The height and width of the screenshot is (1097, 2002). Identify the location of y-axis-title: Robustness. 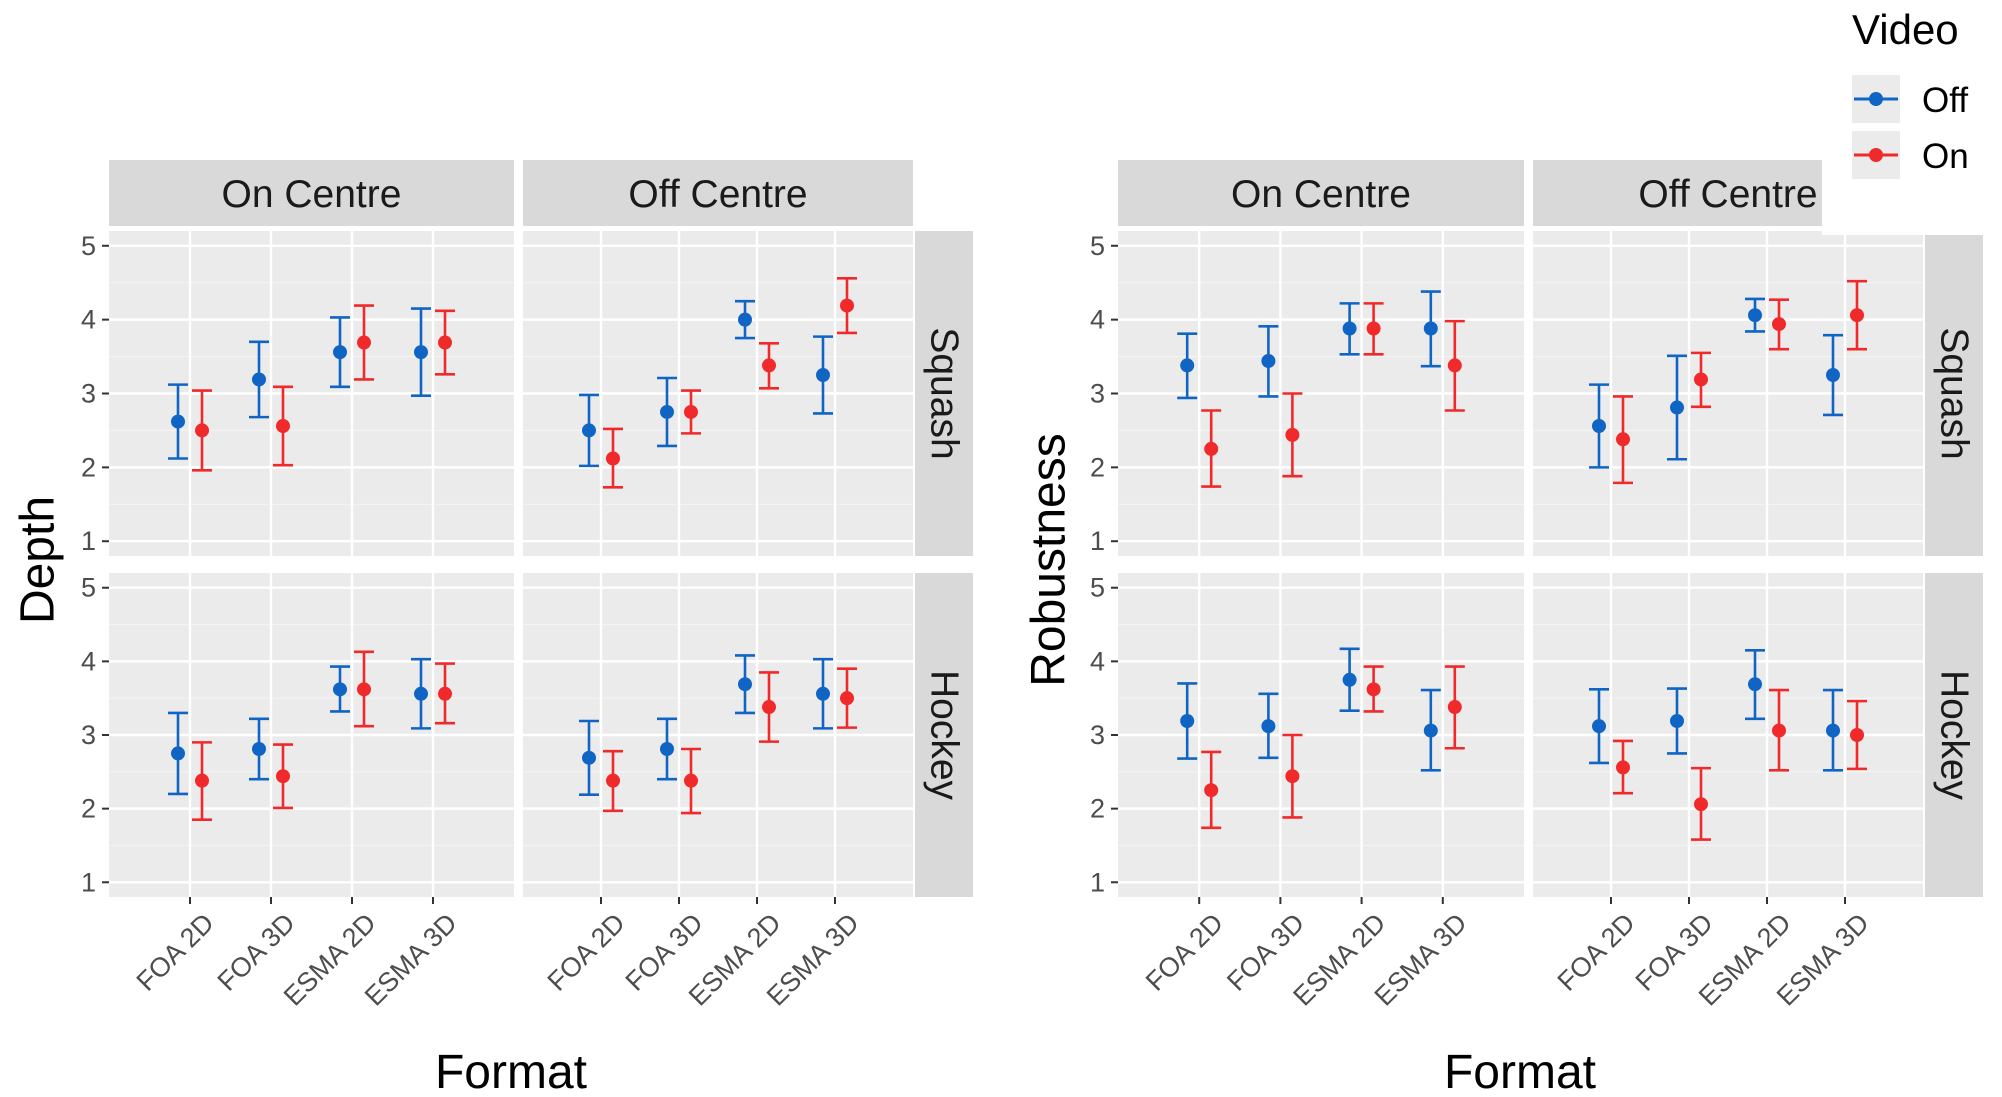
(1049, 559).